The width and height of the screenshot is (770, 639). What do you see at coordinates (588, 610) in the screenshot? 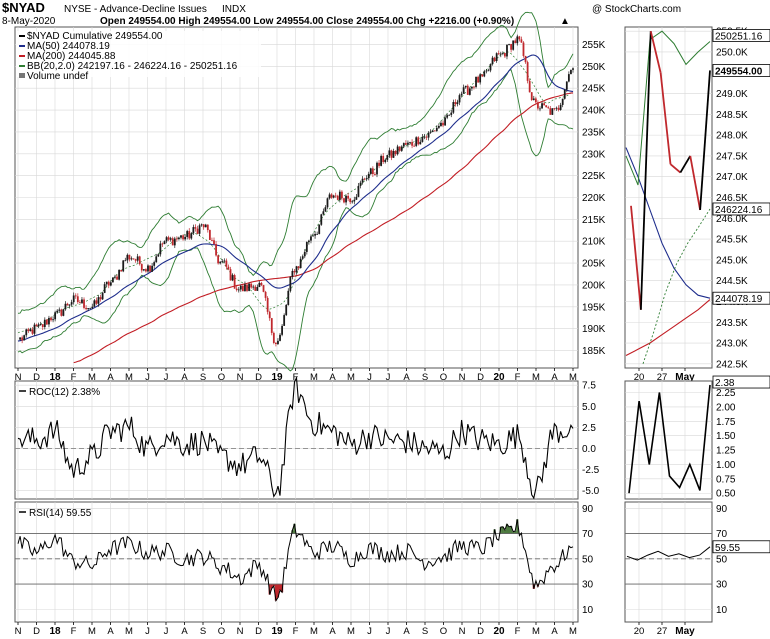
I see `rsi-y-tick-label: 10` at bounding box center [588, 610].